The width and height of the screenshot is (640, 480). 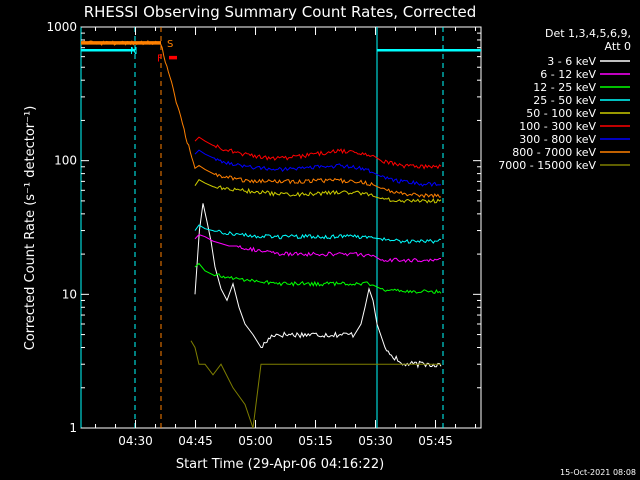 I want to click on y-tick-label-3: 1000, so click(x=61, y=27).